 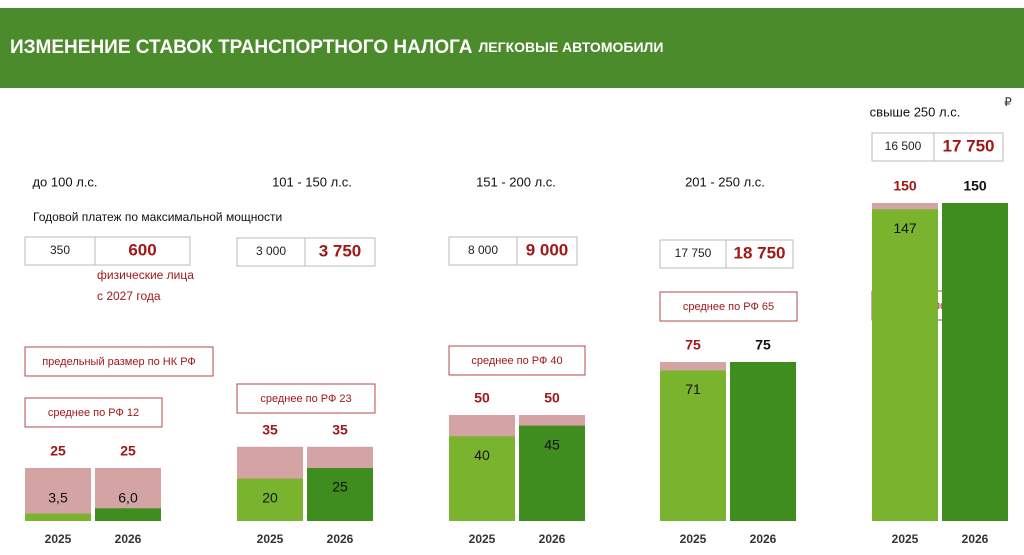 I want to click on payment-old: 16 500, so click(x=903, y=146).